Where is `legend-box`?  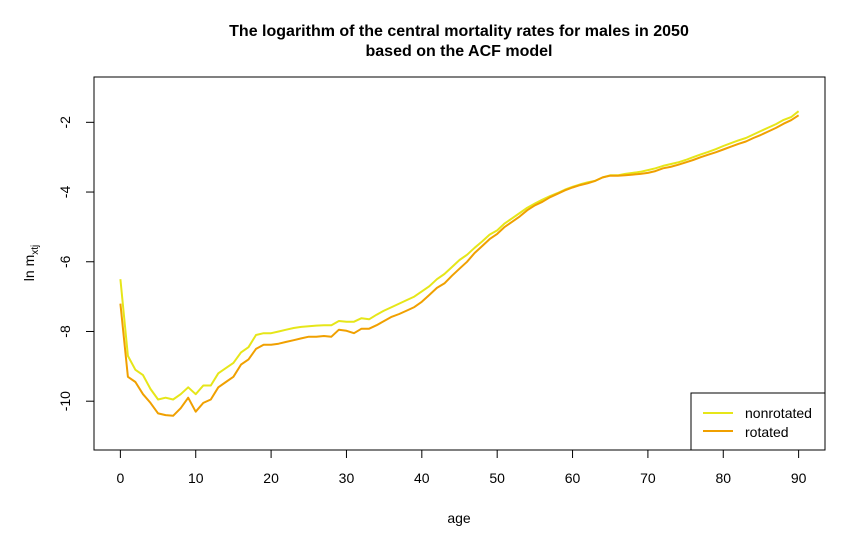
legend-box is located at coordinates (758, 421).